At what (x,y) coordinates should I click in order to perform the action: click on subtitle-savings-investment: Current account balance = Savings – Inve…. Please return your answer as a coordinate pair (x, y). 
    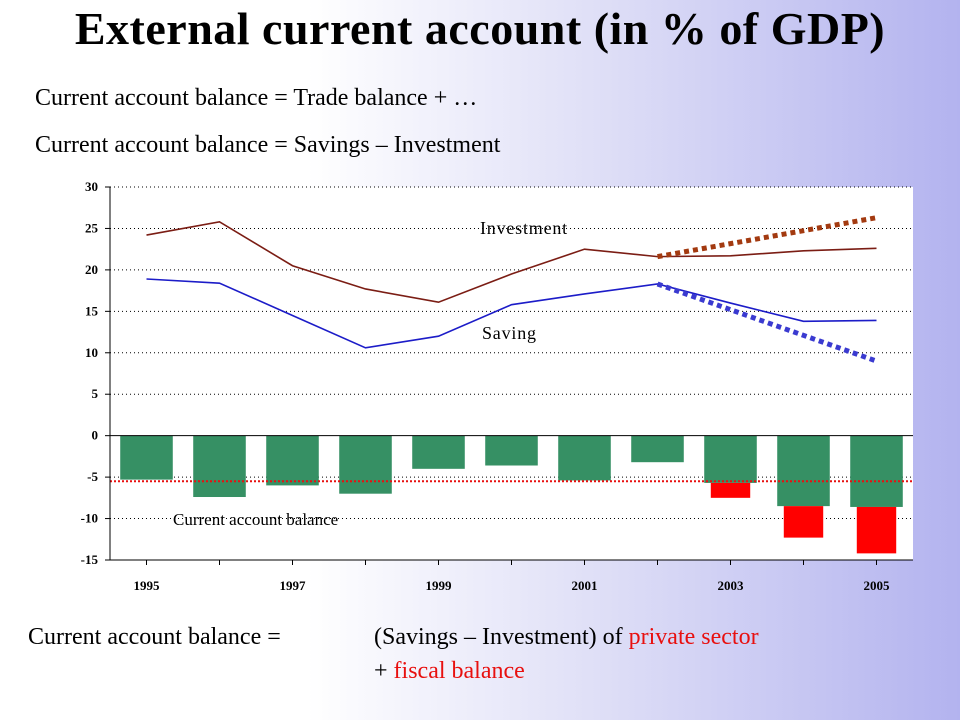
    Looking at the image, I should click on (268, 145).